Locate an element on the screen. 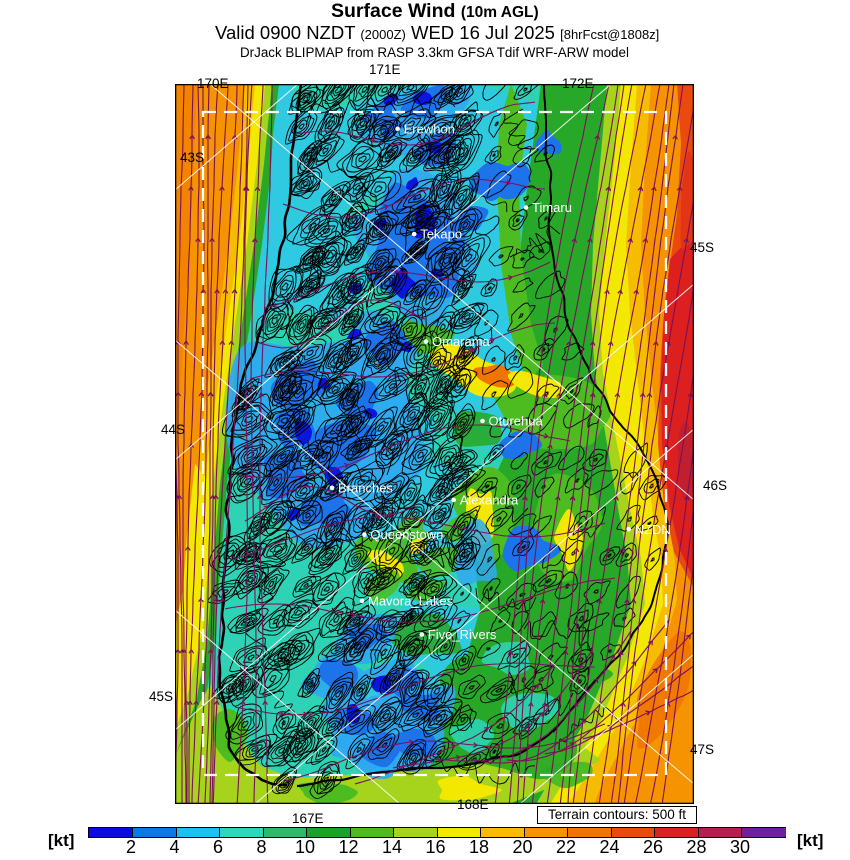 The image size is (850, 860). svg-text: Mavora_Lakes is located at coordinates (411, 600).